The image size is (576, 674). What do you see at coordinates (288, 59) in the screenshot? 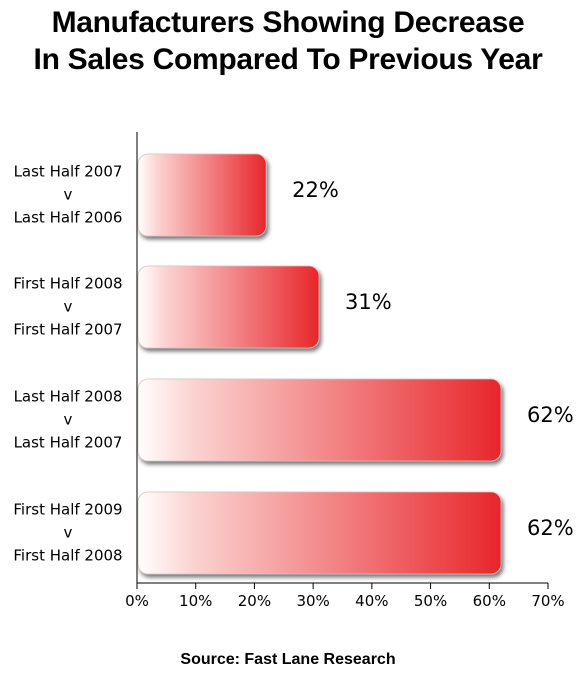
I see `chart-title-line-2: In Sales Compared To Previous Year` at bounding box center [288, 59].